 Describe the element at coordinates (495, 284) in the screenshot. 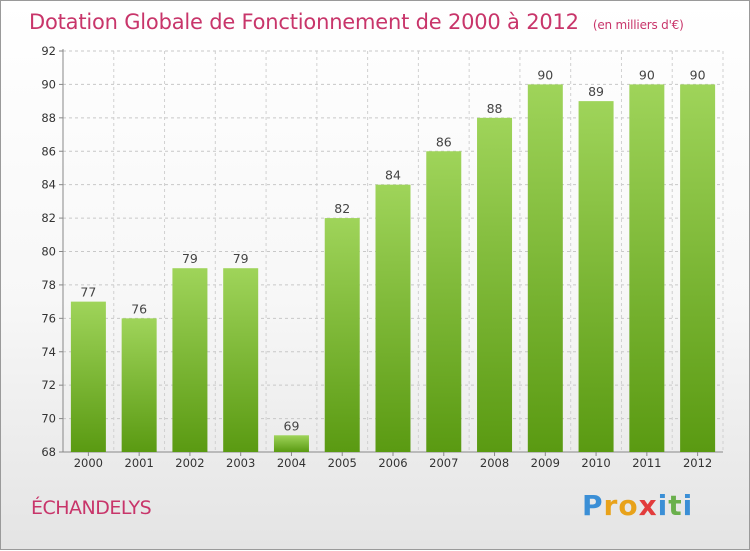

I see `bar-2008` at that location.